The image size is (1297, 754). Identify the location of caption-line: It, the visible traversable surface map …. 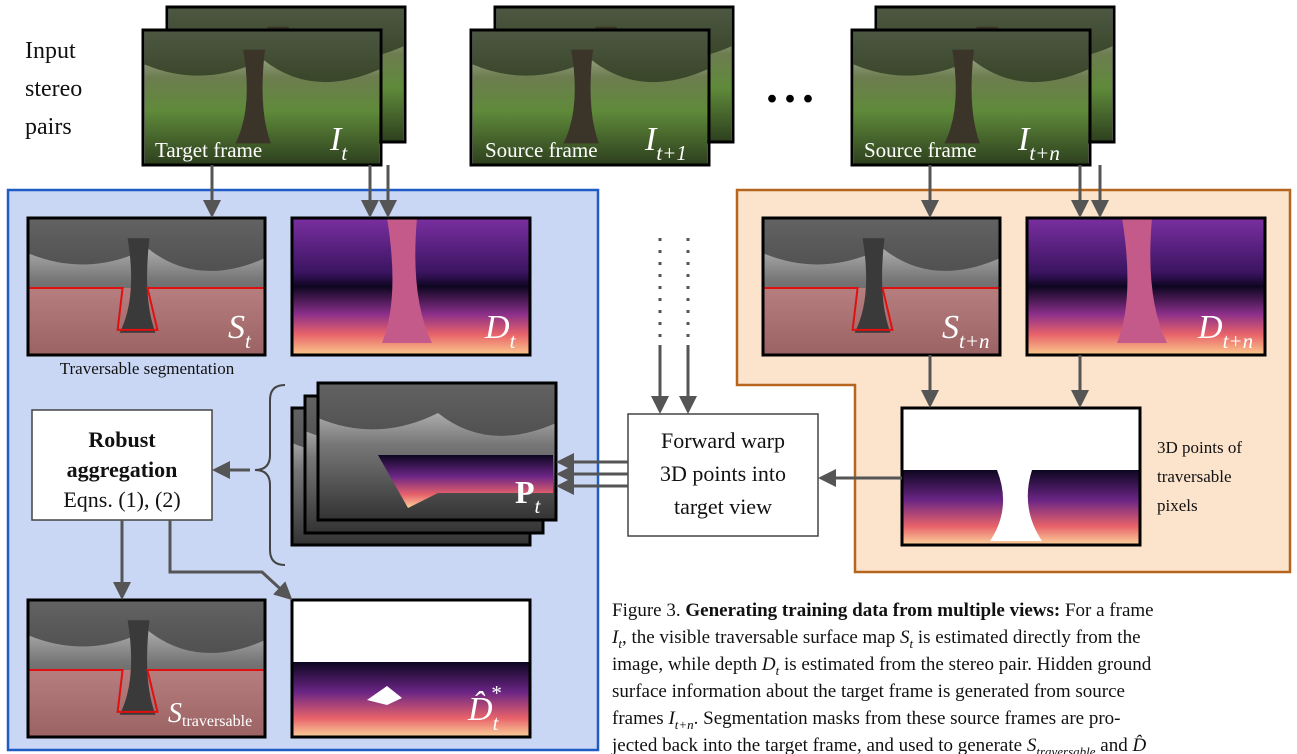
(876, 639).